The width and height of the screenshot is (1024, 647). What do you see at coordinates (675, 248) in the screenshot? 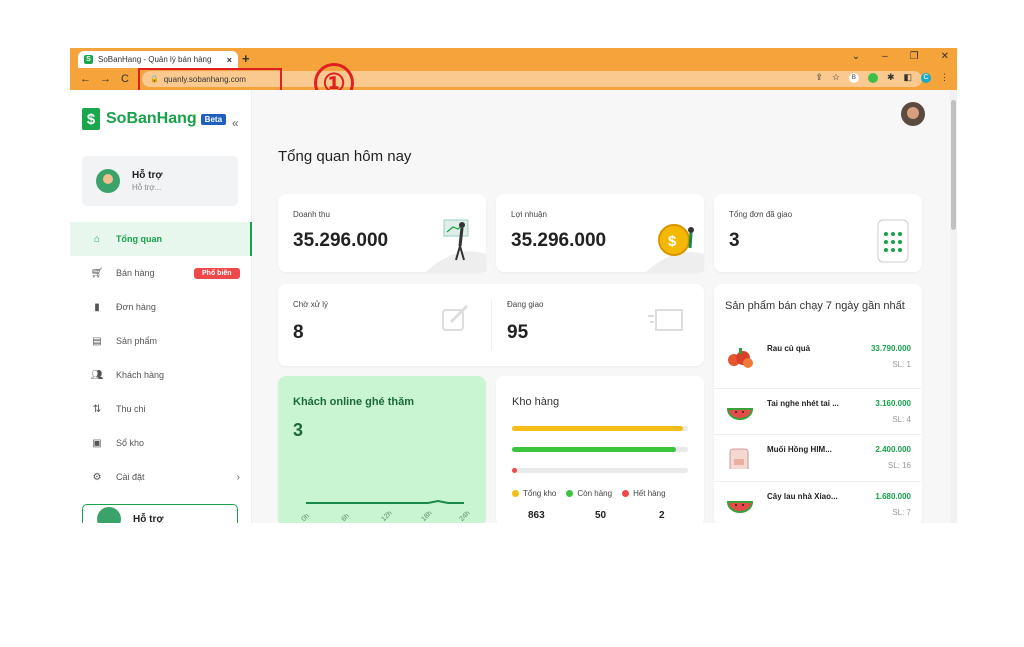
I see `coin-icon: $` at bounding box center [675, 248].